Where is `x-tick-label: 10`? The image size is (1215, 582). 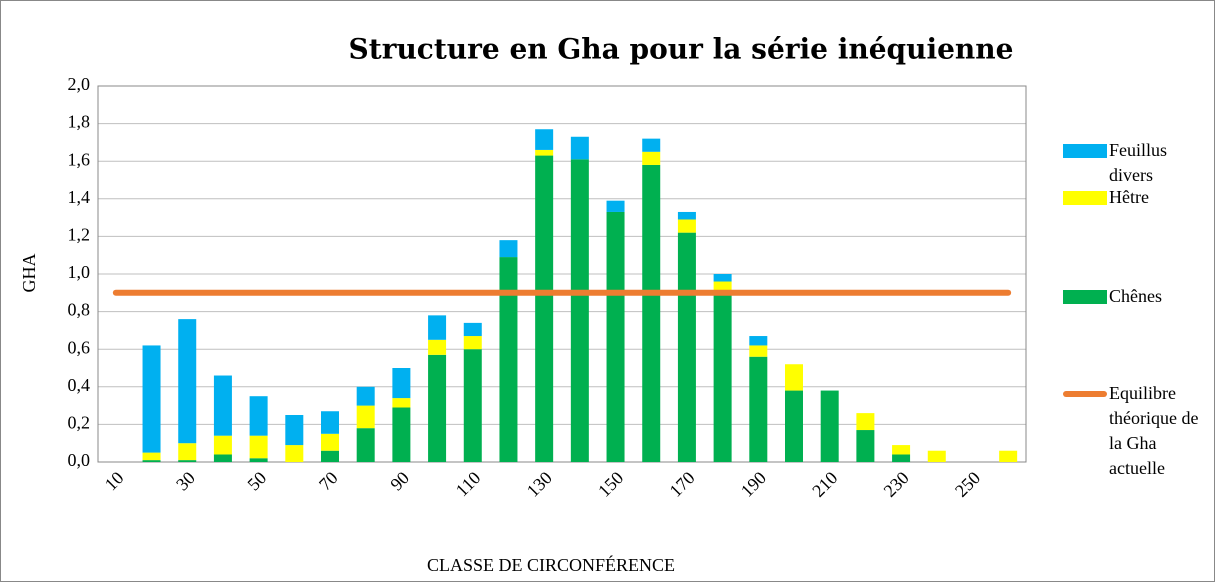
x-tick-label: 10 is located at coordinates (114, 481).